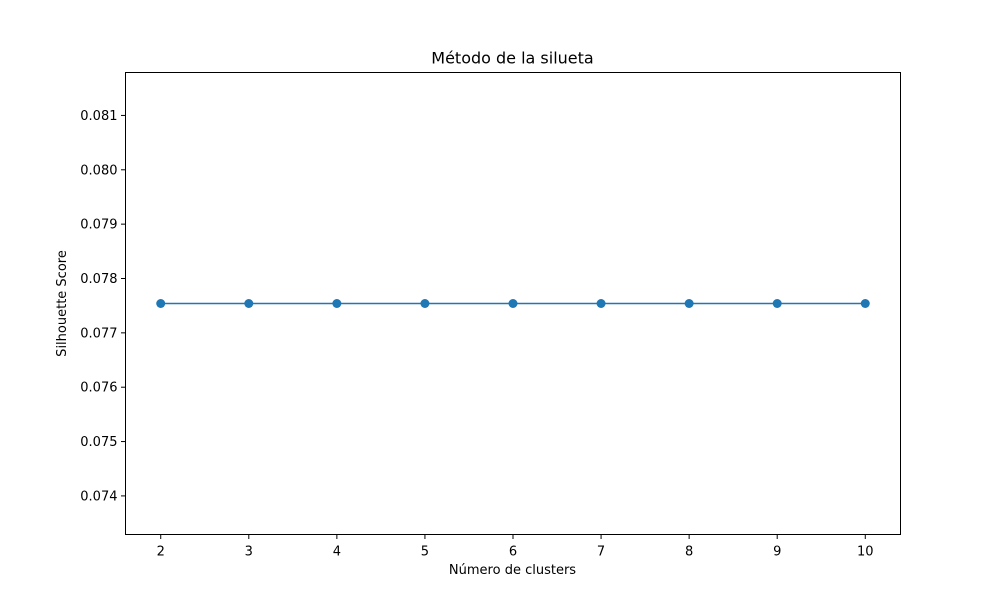 Image resolution: width=1000 pixels, height=600 pixels. Describe the element at coordinates (512, 58) in the screenshot. I see `chart-title: Método de la silueta` at that location.